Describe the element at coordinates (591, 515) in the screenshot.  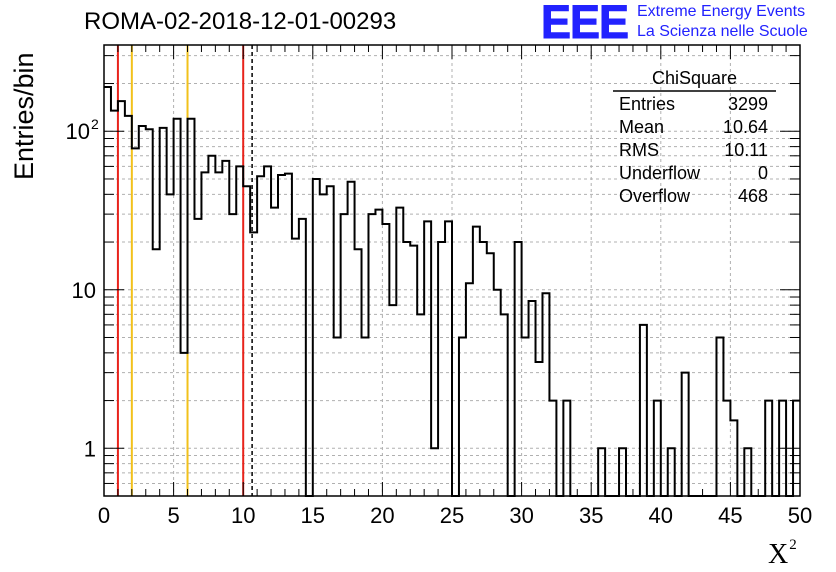
I see `x-tick-label: 35` at that location.